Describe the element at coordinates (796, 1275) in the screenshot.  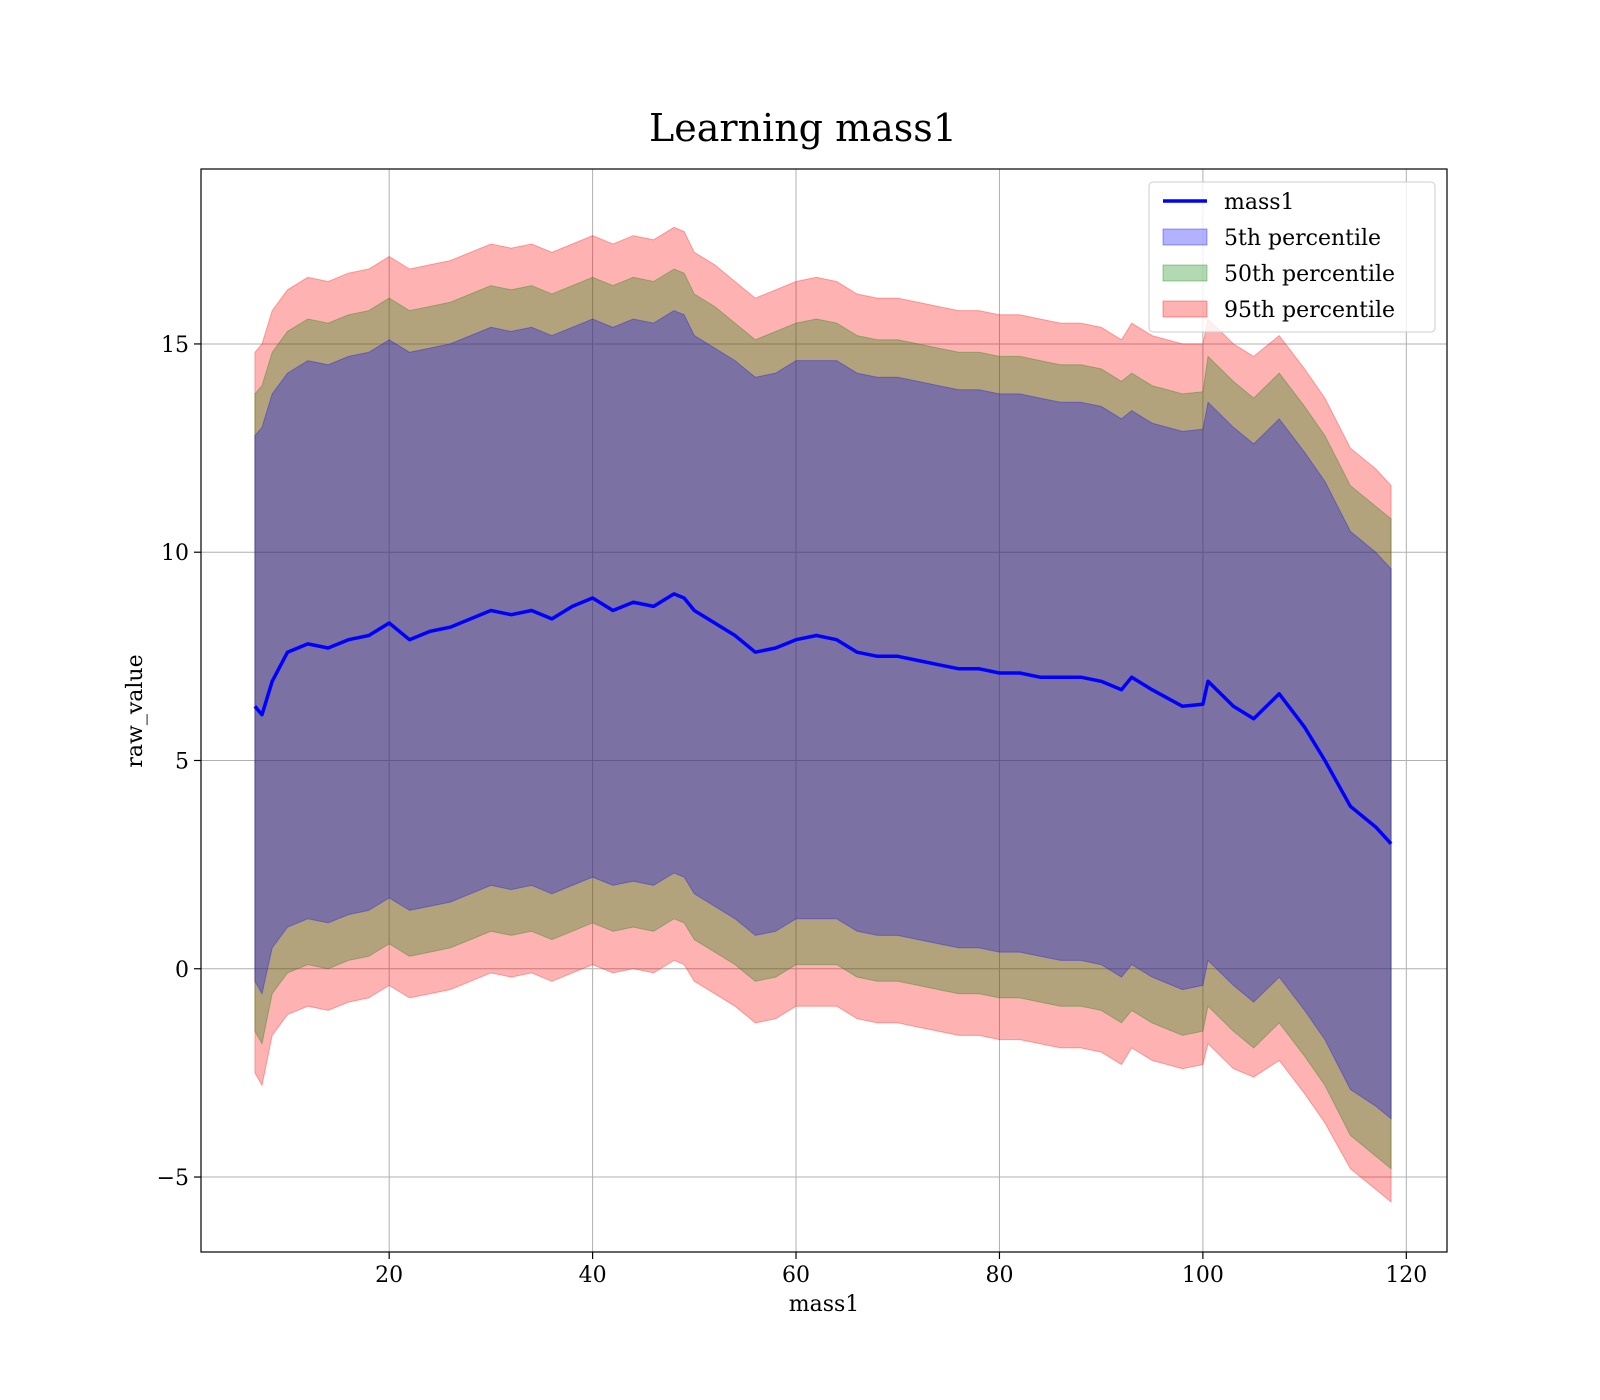
I see `x-tick-label: 60` at that location.